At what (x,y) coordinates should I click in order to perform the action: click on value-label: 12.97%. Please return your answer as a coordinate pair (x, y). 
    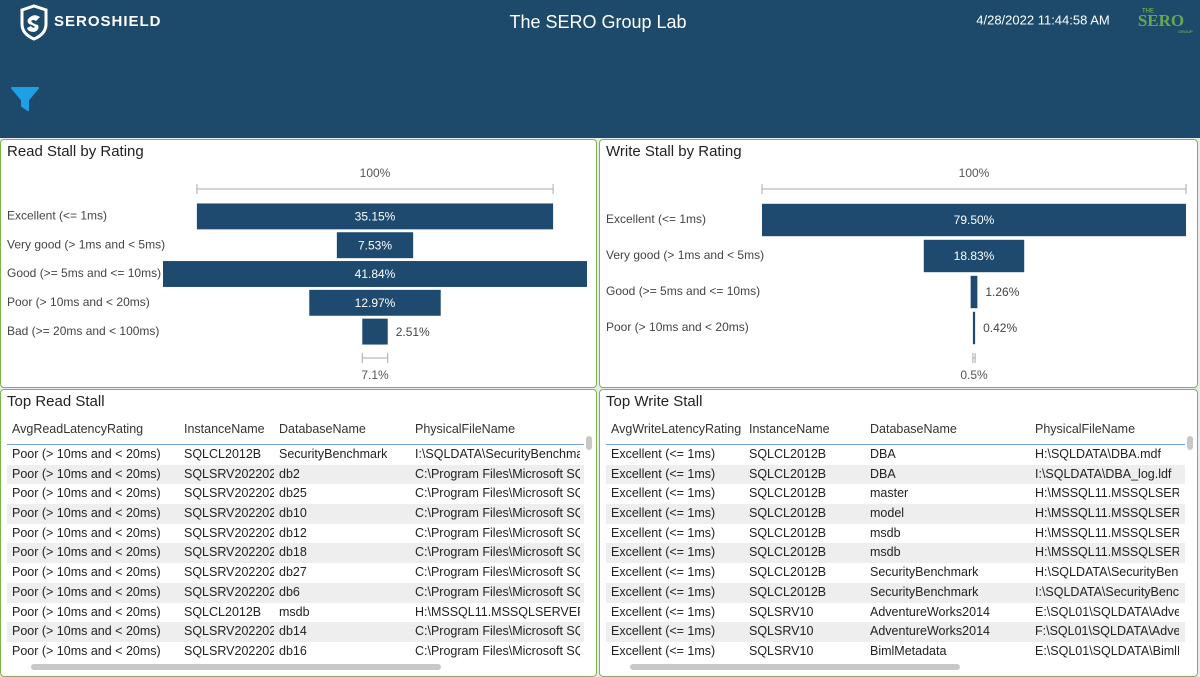
    Looking at the image, I should click on (375, 303).